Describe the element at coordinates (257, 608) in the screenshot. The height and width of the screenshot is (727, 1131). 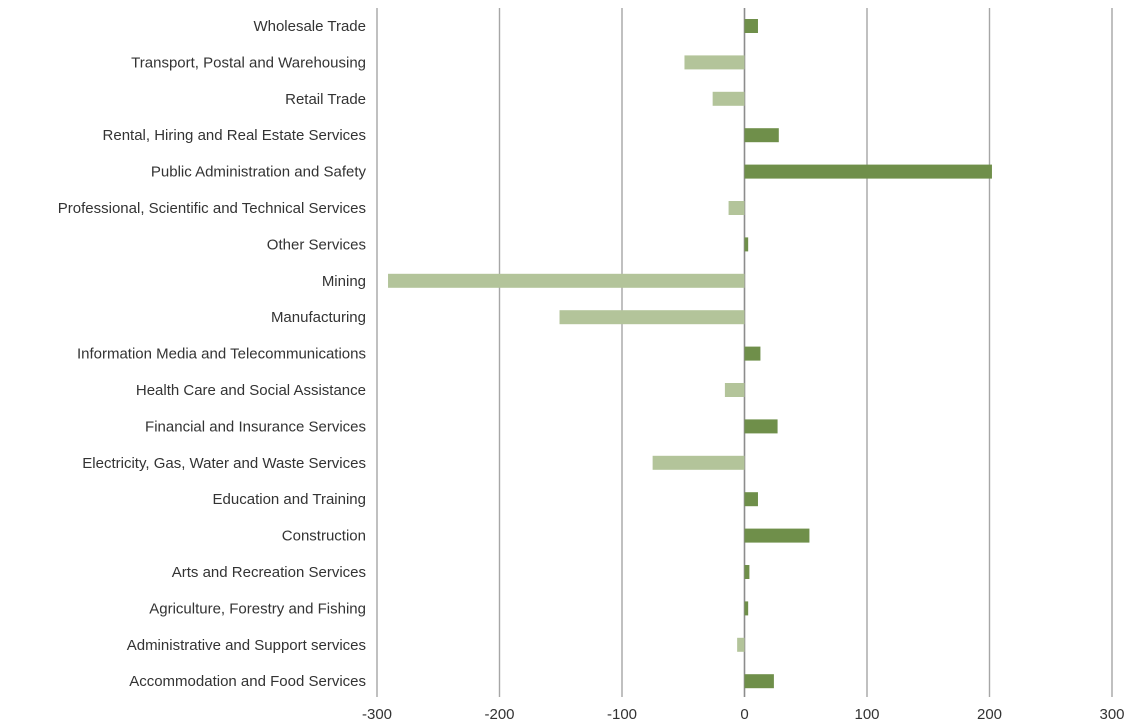
I see `category-label: Agriculture, Forestry and Fishing` at that location.